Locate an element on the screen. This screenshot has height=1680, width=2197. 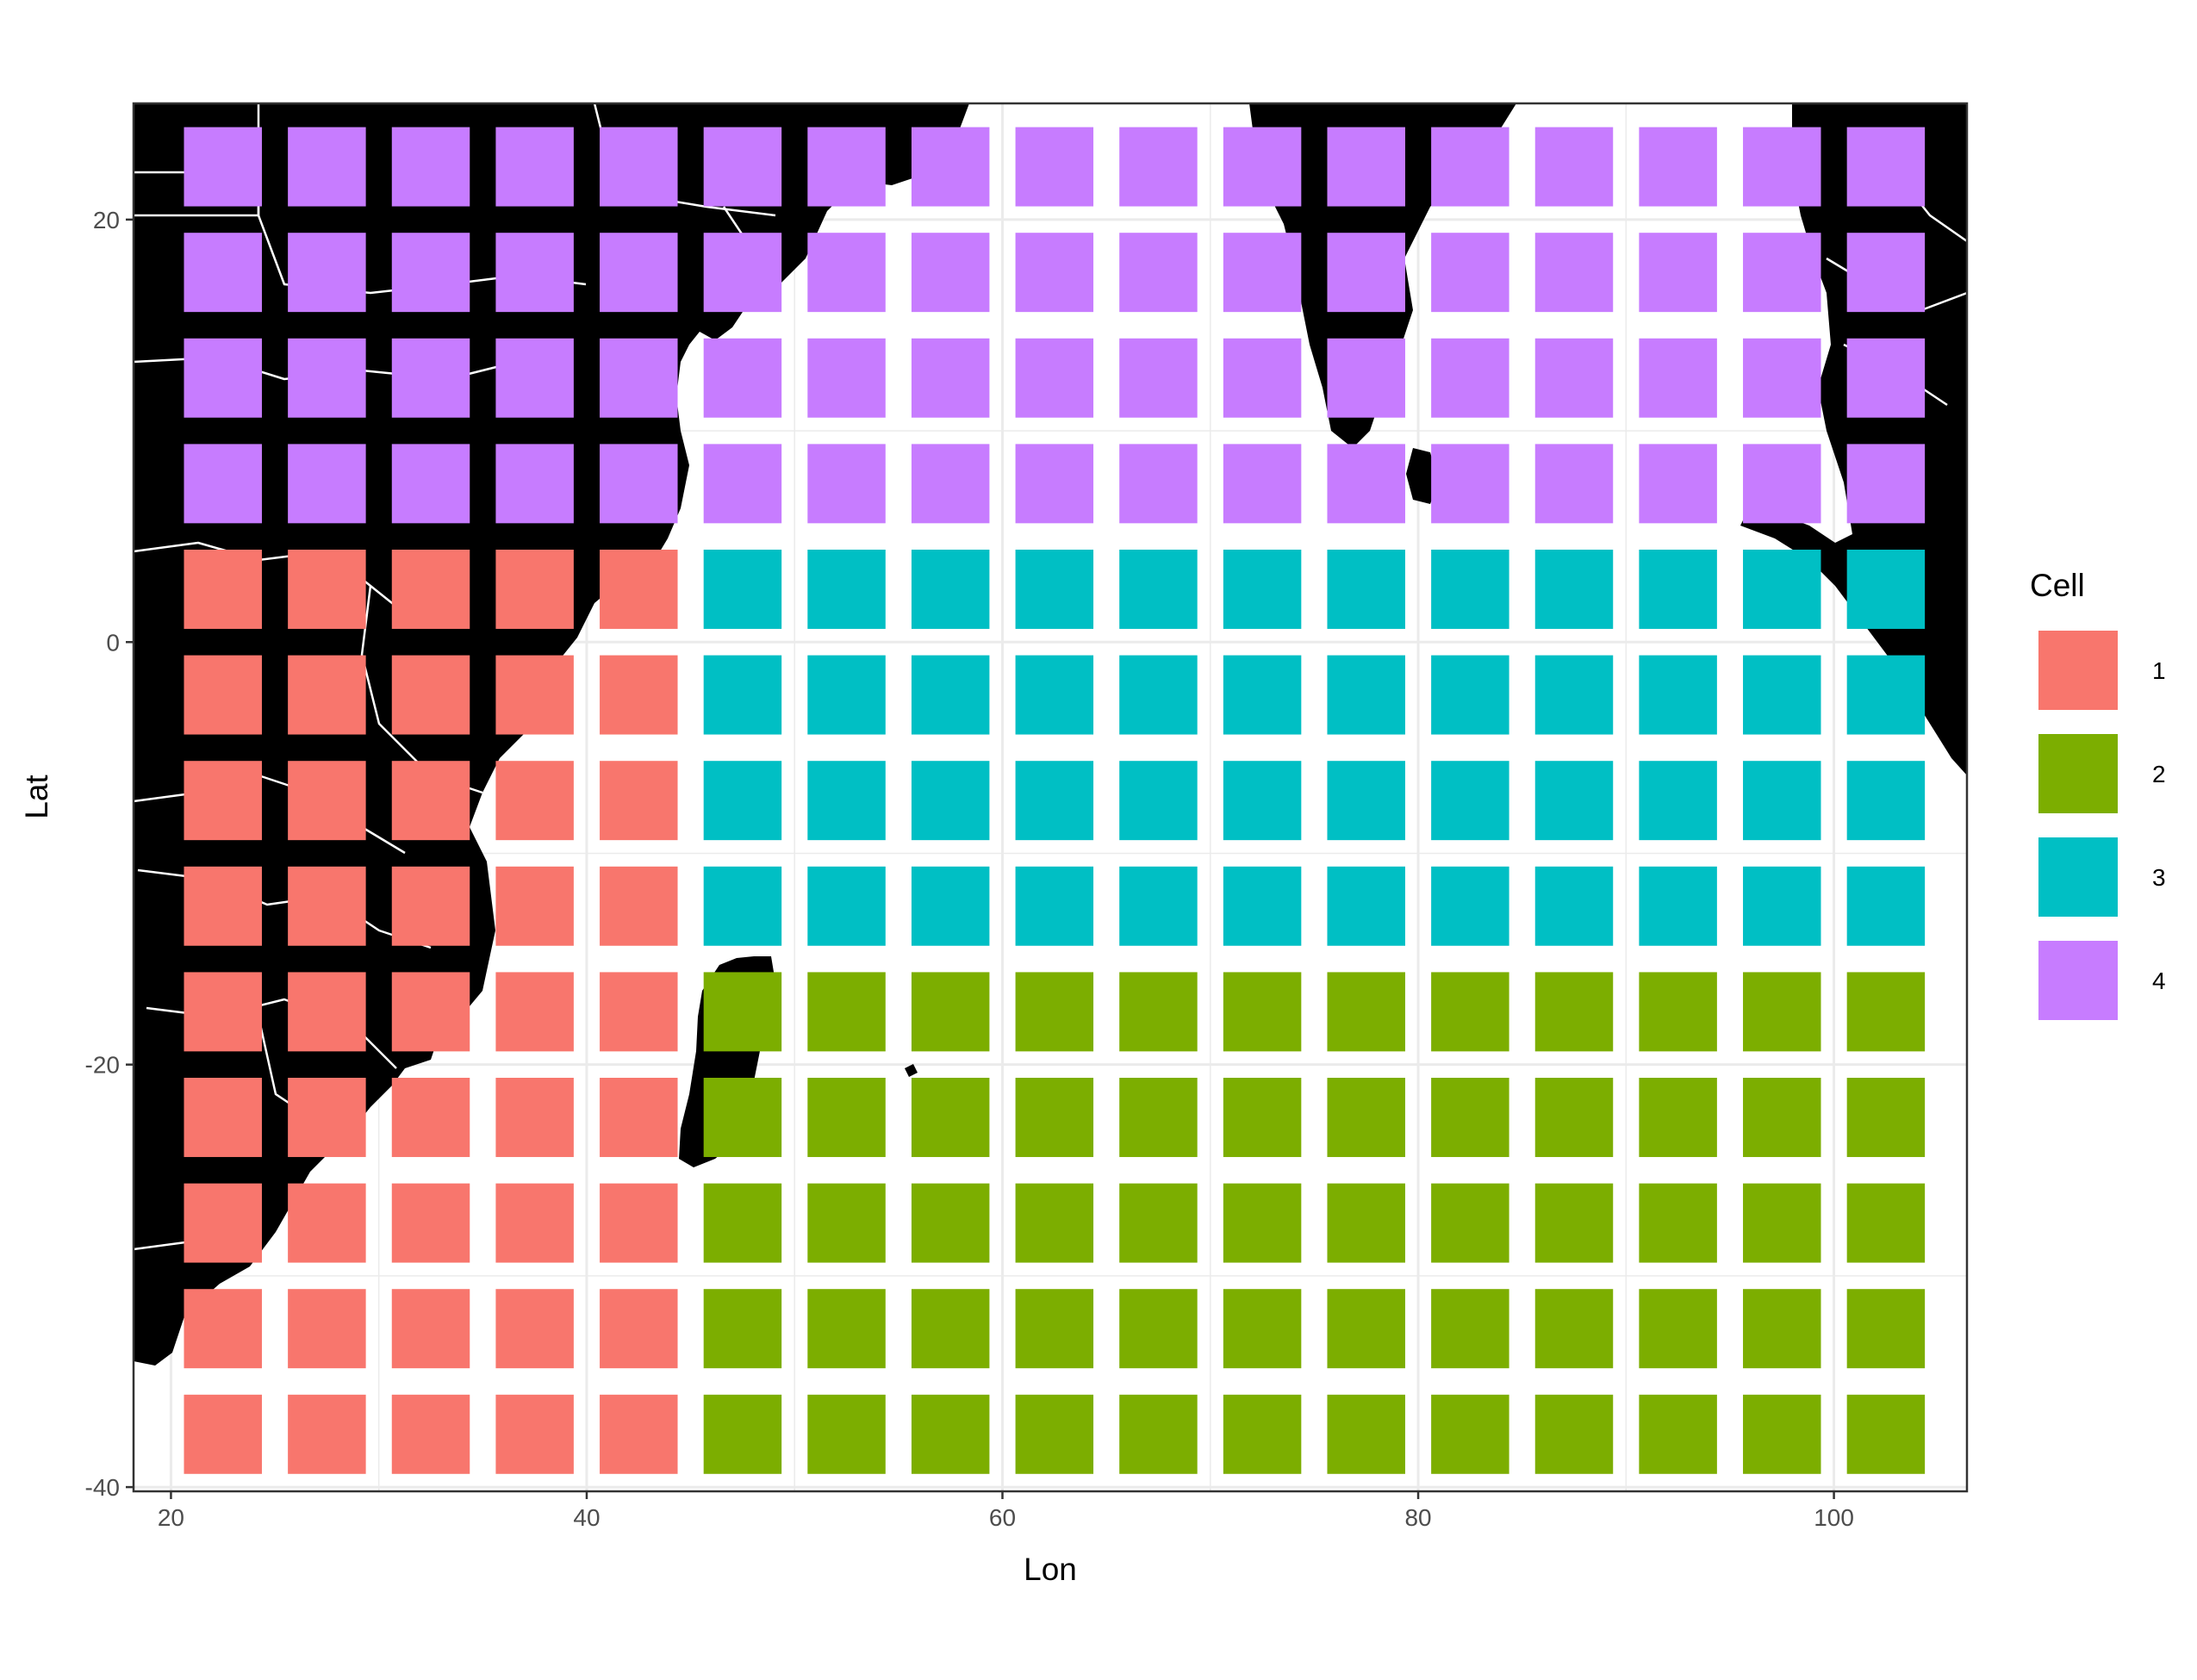
legend: Cell 1 2 3 4 is located at coordinates (2098, 794).